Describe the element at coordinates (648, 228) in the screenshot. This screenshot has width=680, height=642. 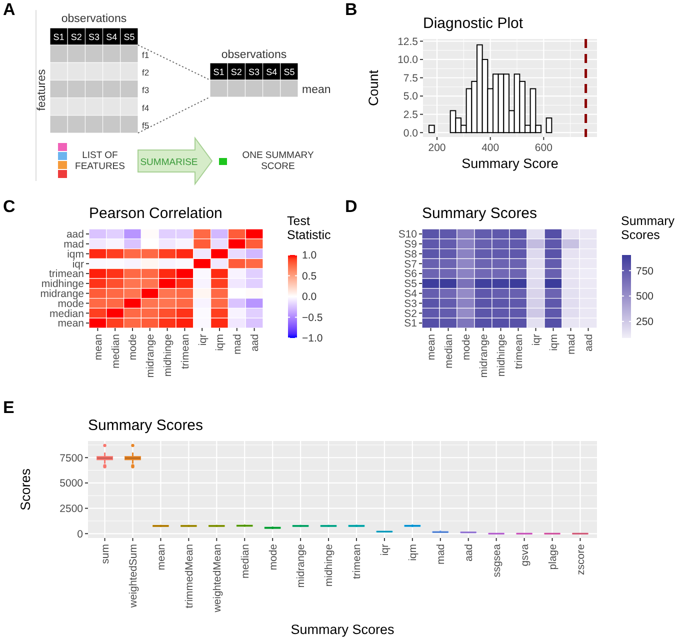
I see `color-bar-title: Summary Scores` at that location.